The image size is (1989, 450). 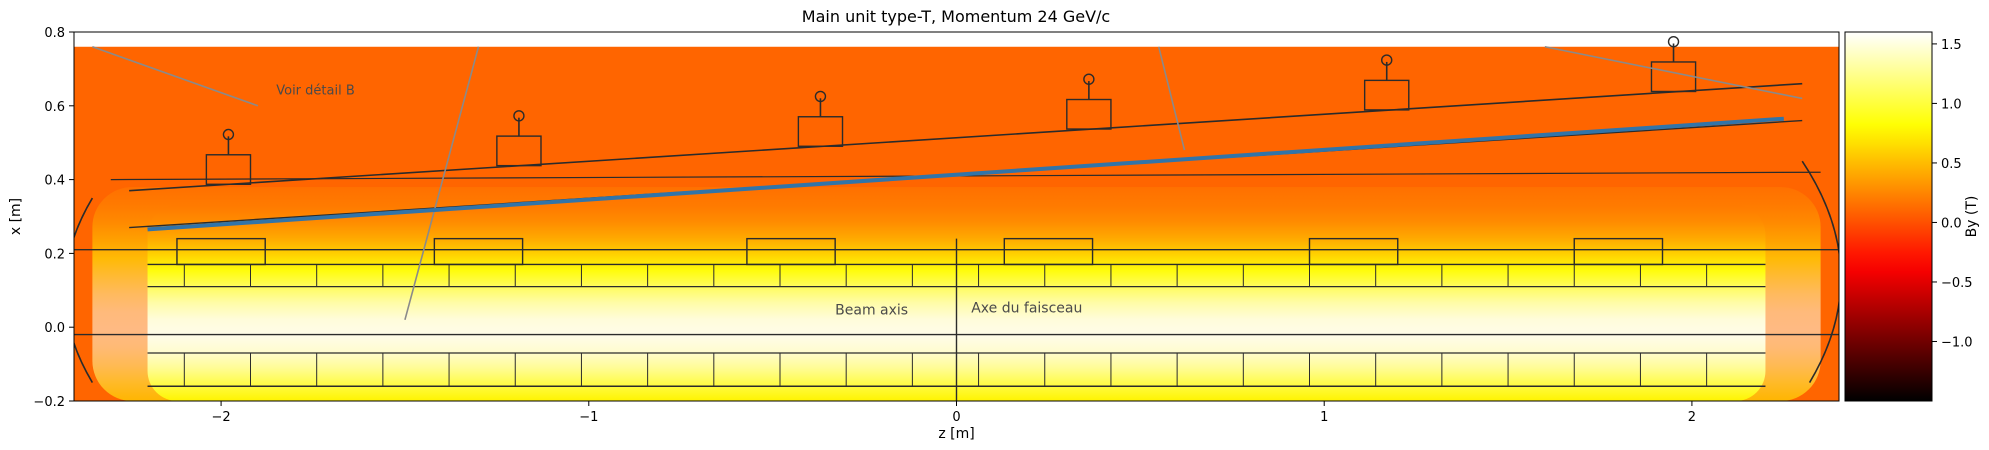 What do you see at coordinates (54, 328) in the screenshot?
I see `y-tick-label: 0.0` at bounding box center [54, 328].